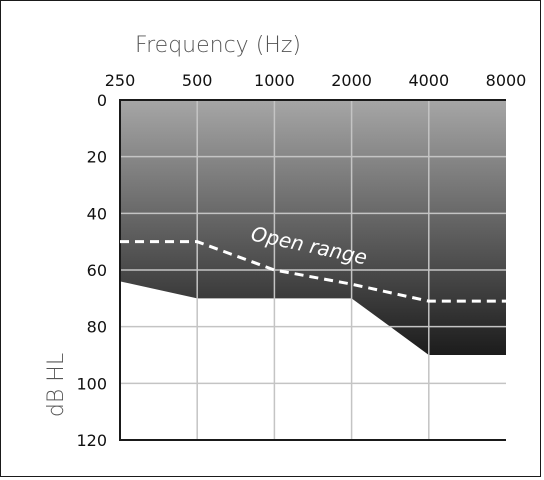 The width and height of the screenshot is (544, 480). I want to click on y-tick-label: 60, so click(97, 270).